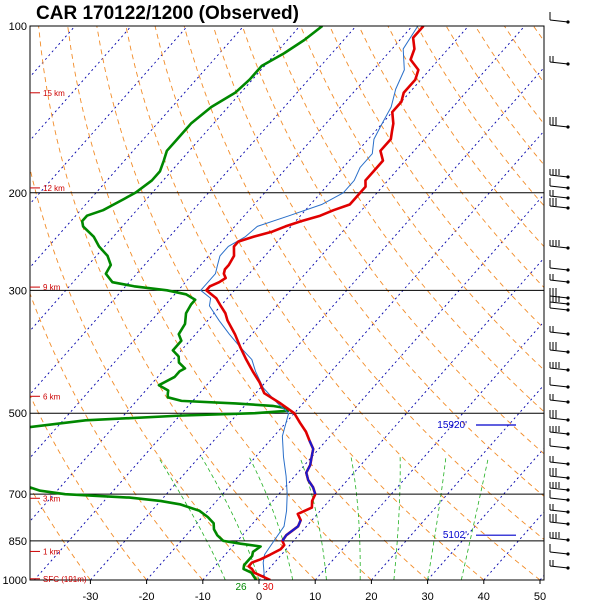 The image size is (597, 605). What do you see at coordinates (15, 304) in the screenshot?
I see `pressure-axis-labels: 100 200 300 500 700 850 1000` at bounding box center [15, 304].